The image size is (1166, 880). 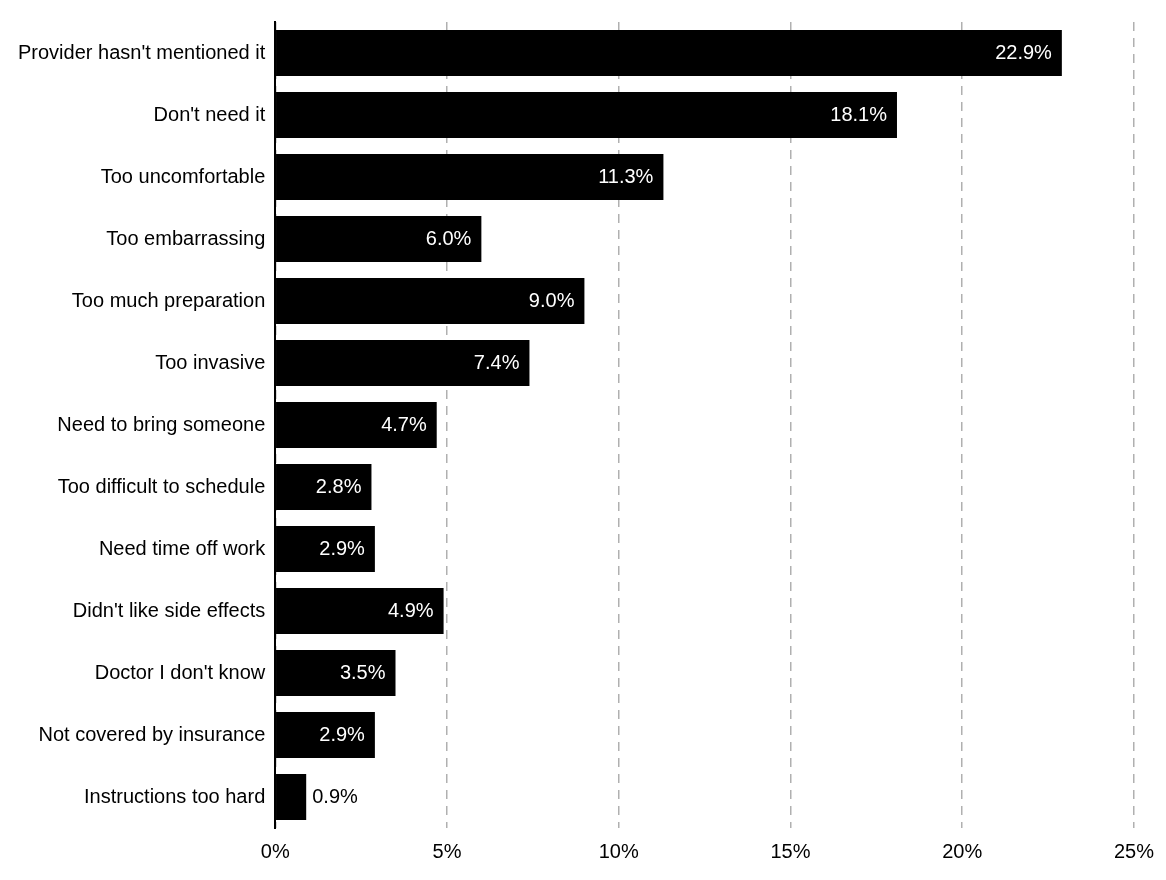 I want to click on data-label: 2.8%, so click(x=338, y=485).